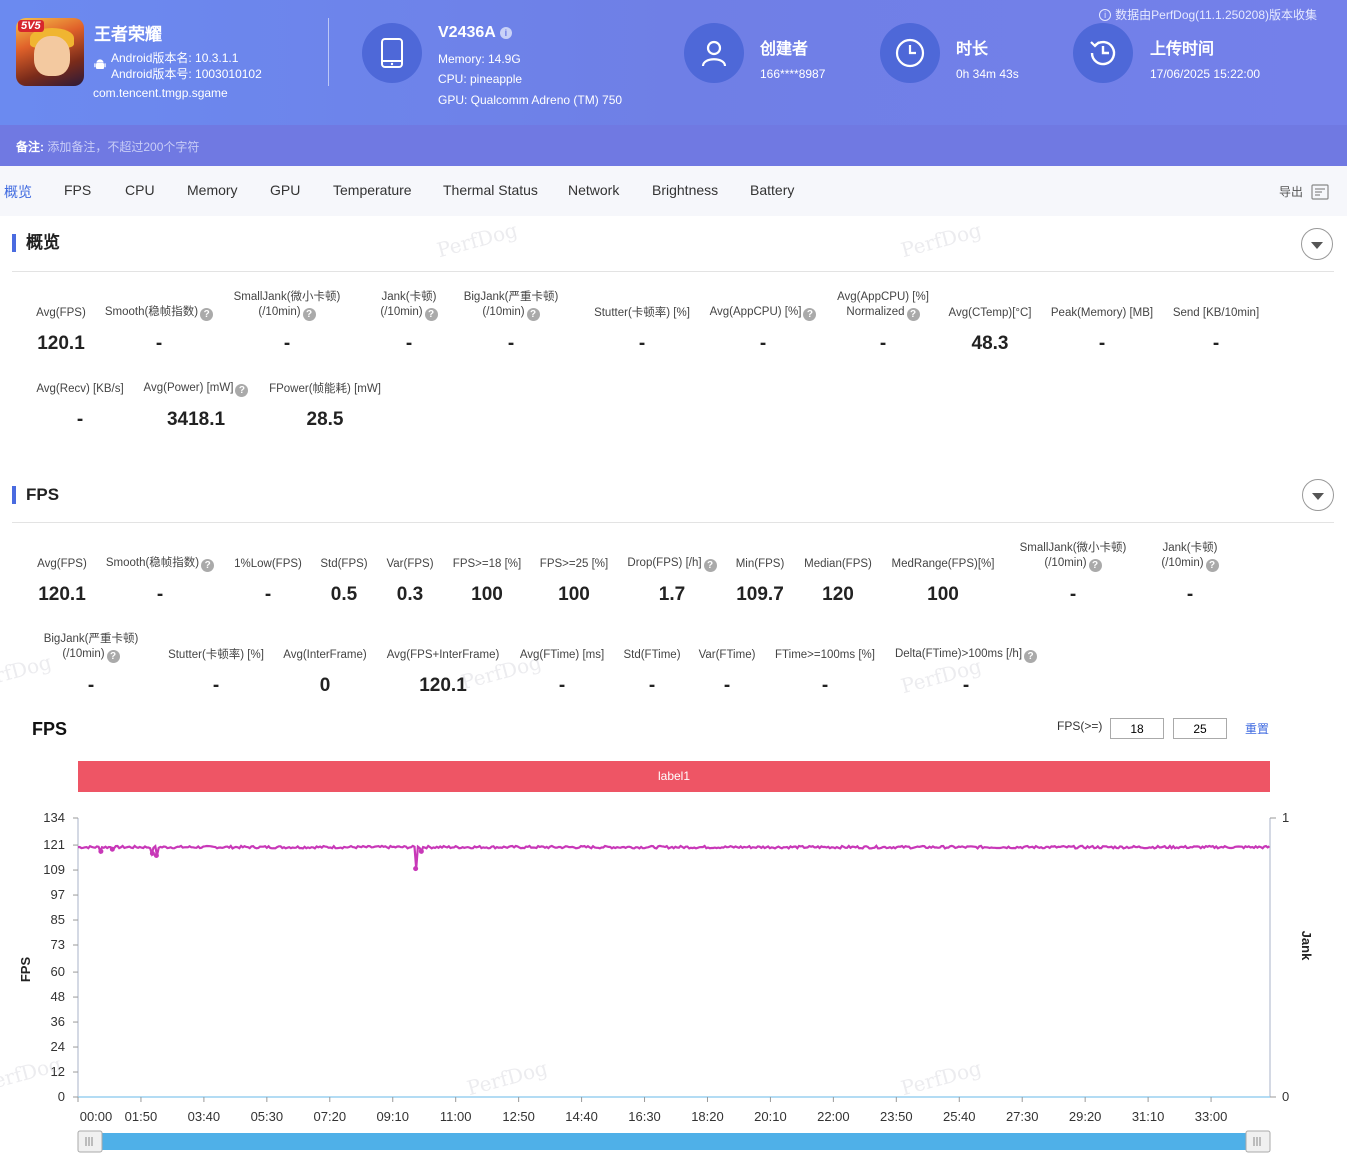 The image size is (1347, 1160). I want to click on metric-label: Avg(Power) [mW]?, so click(196, 380).